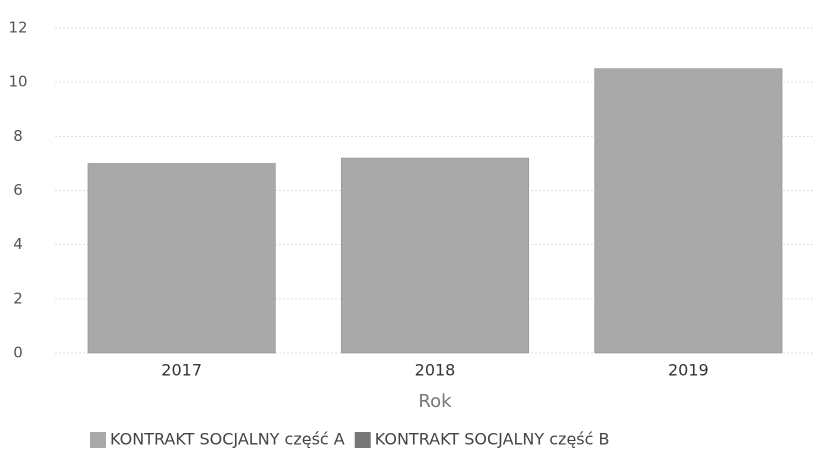 Image resolution: width=819 pixels, height=461 pixels. Describe the element at coordinates (688, 370) in the screenshot. I see `x-tick-label: 2019` at that location.